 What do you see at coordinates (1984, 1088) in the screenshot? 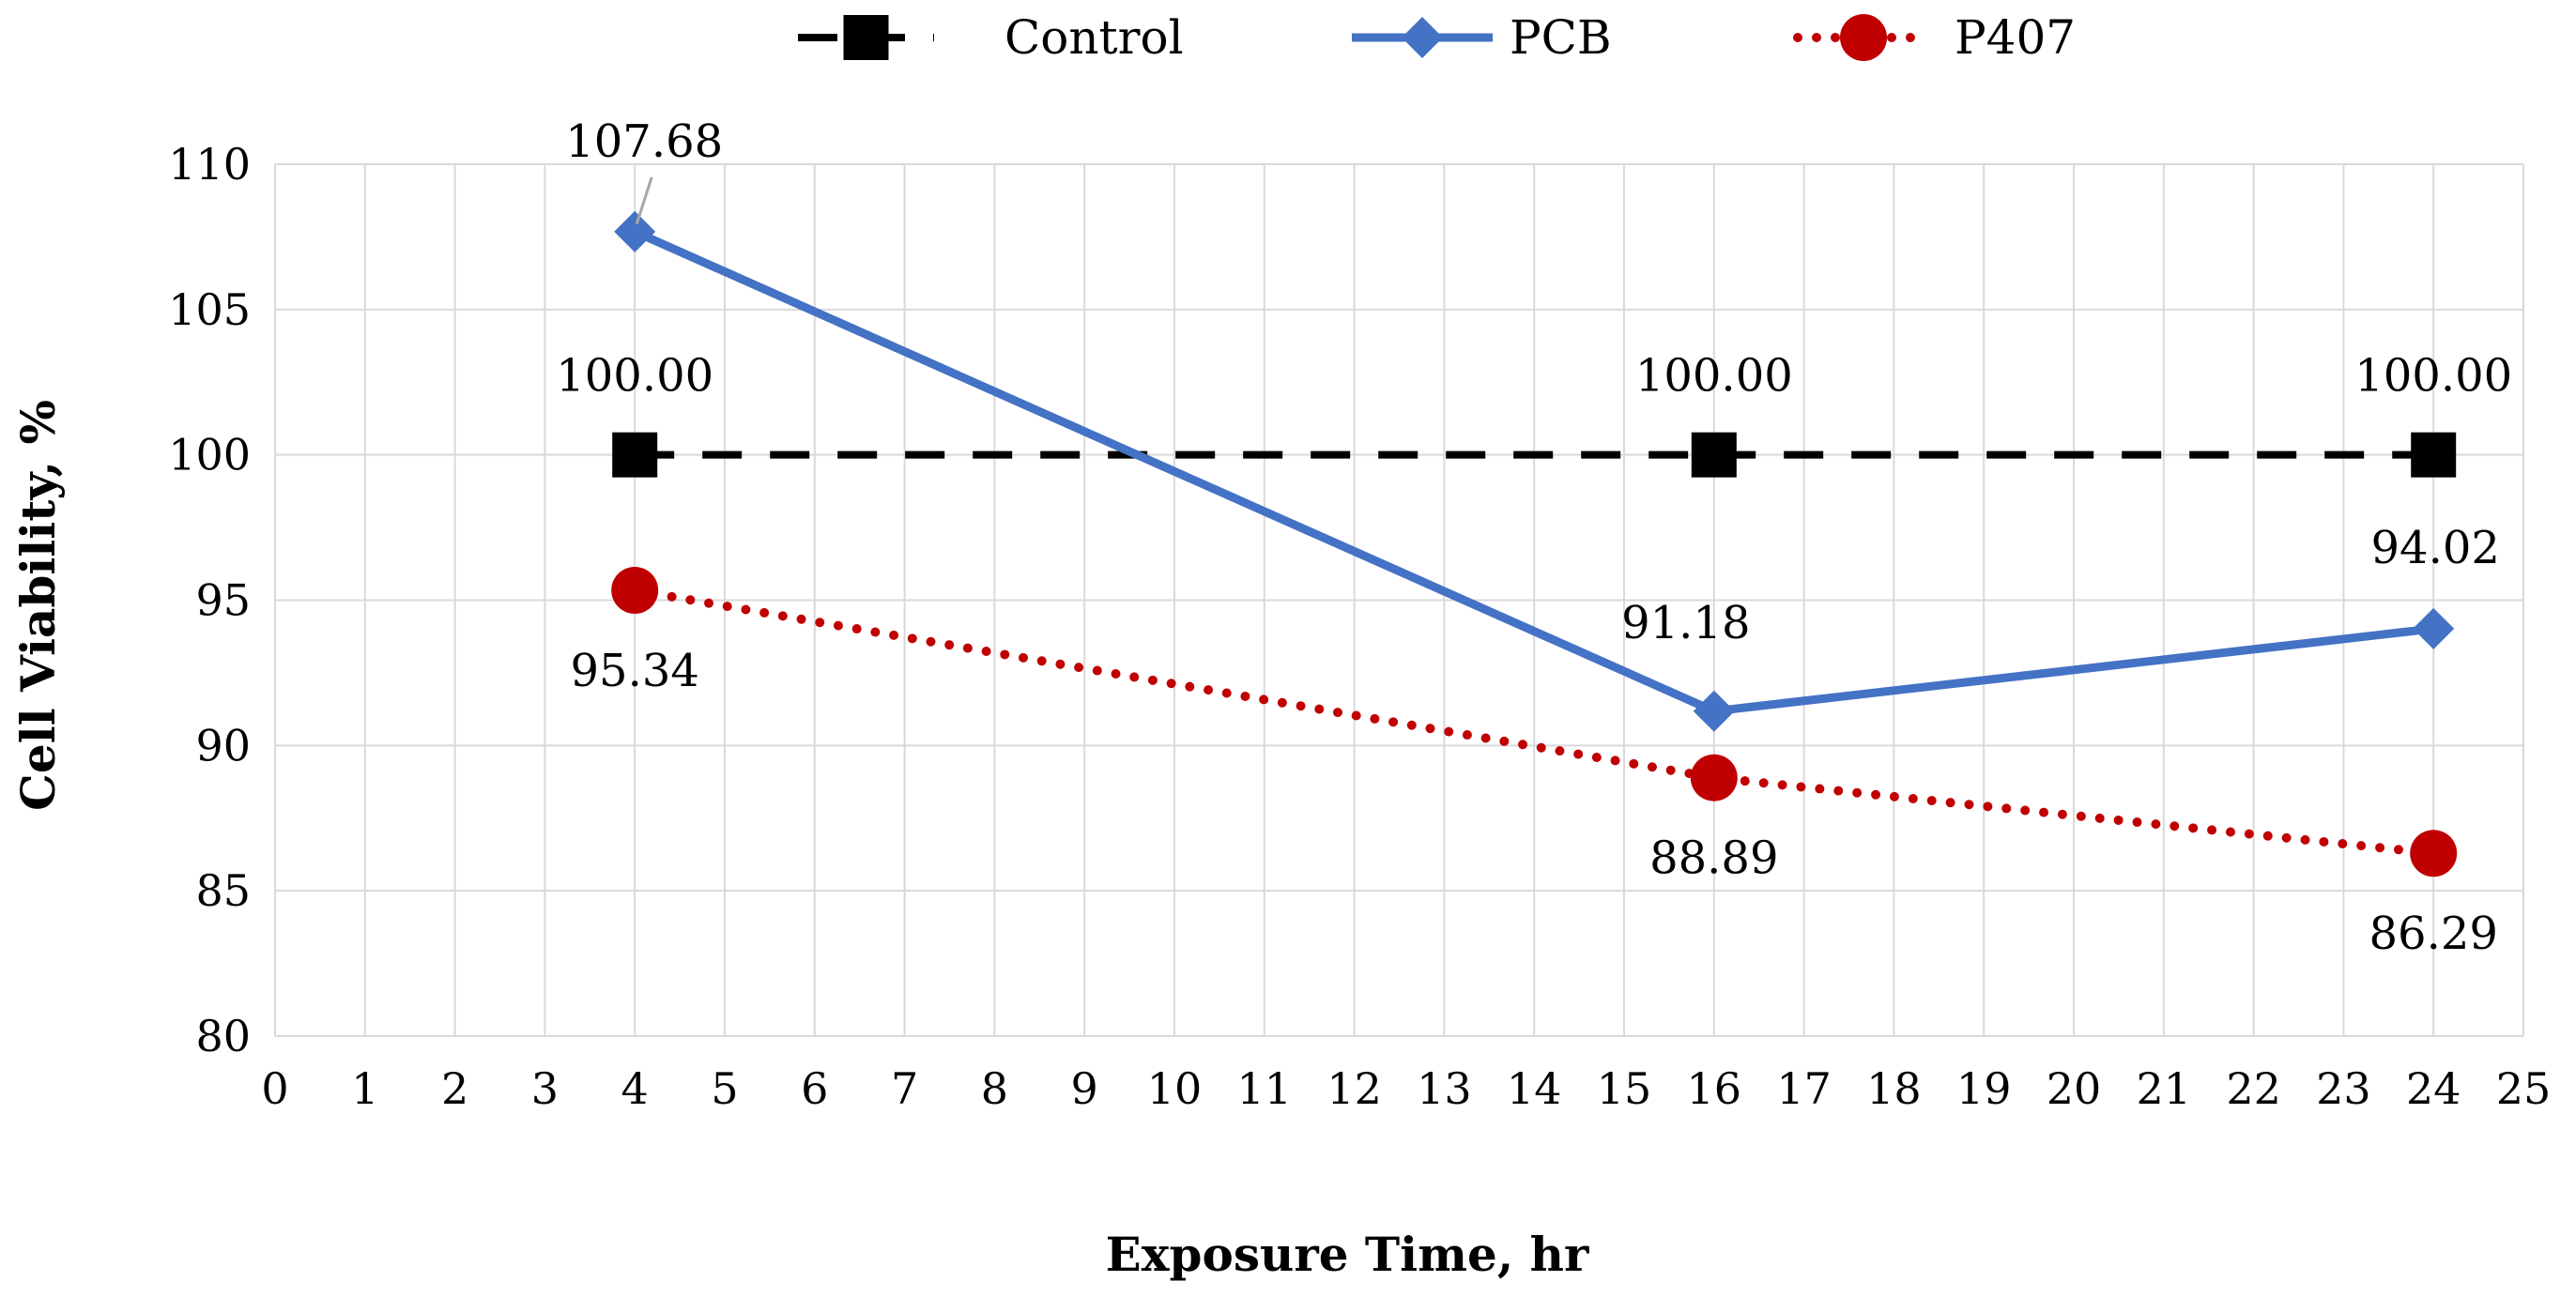
I see `x-tick-label: 19` at bounding box center [1984, 1088].